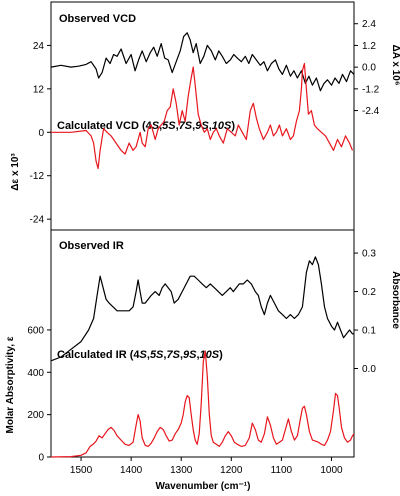 The width and height of the screenshot is (400, 496). I want to click on vcd-left-tick-label: -24, so click(37, 220).